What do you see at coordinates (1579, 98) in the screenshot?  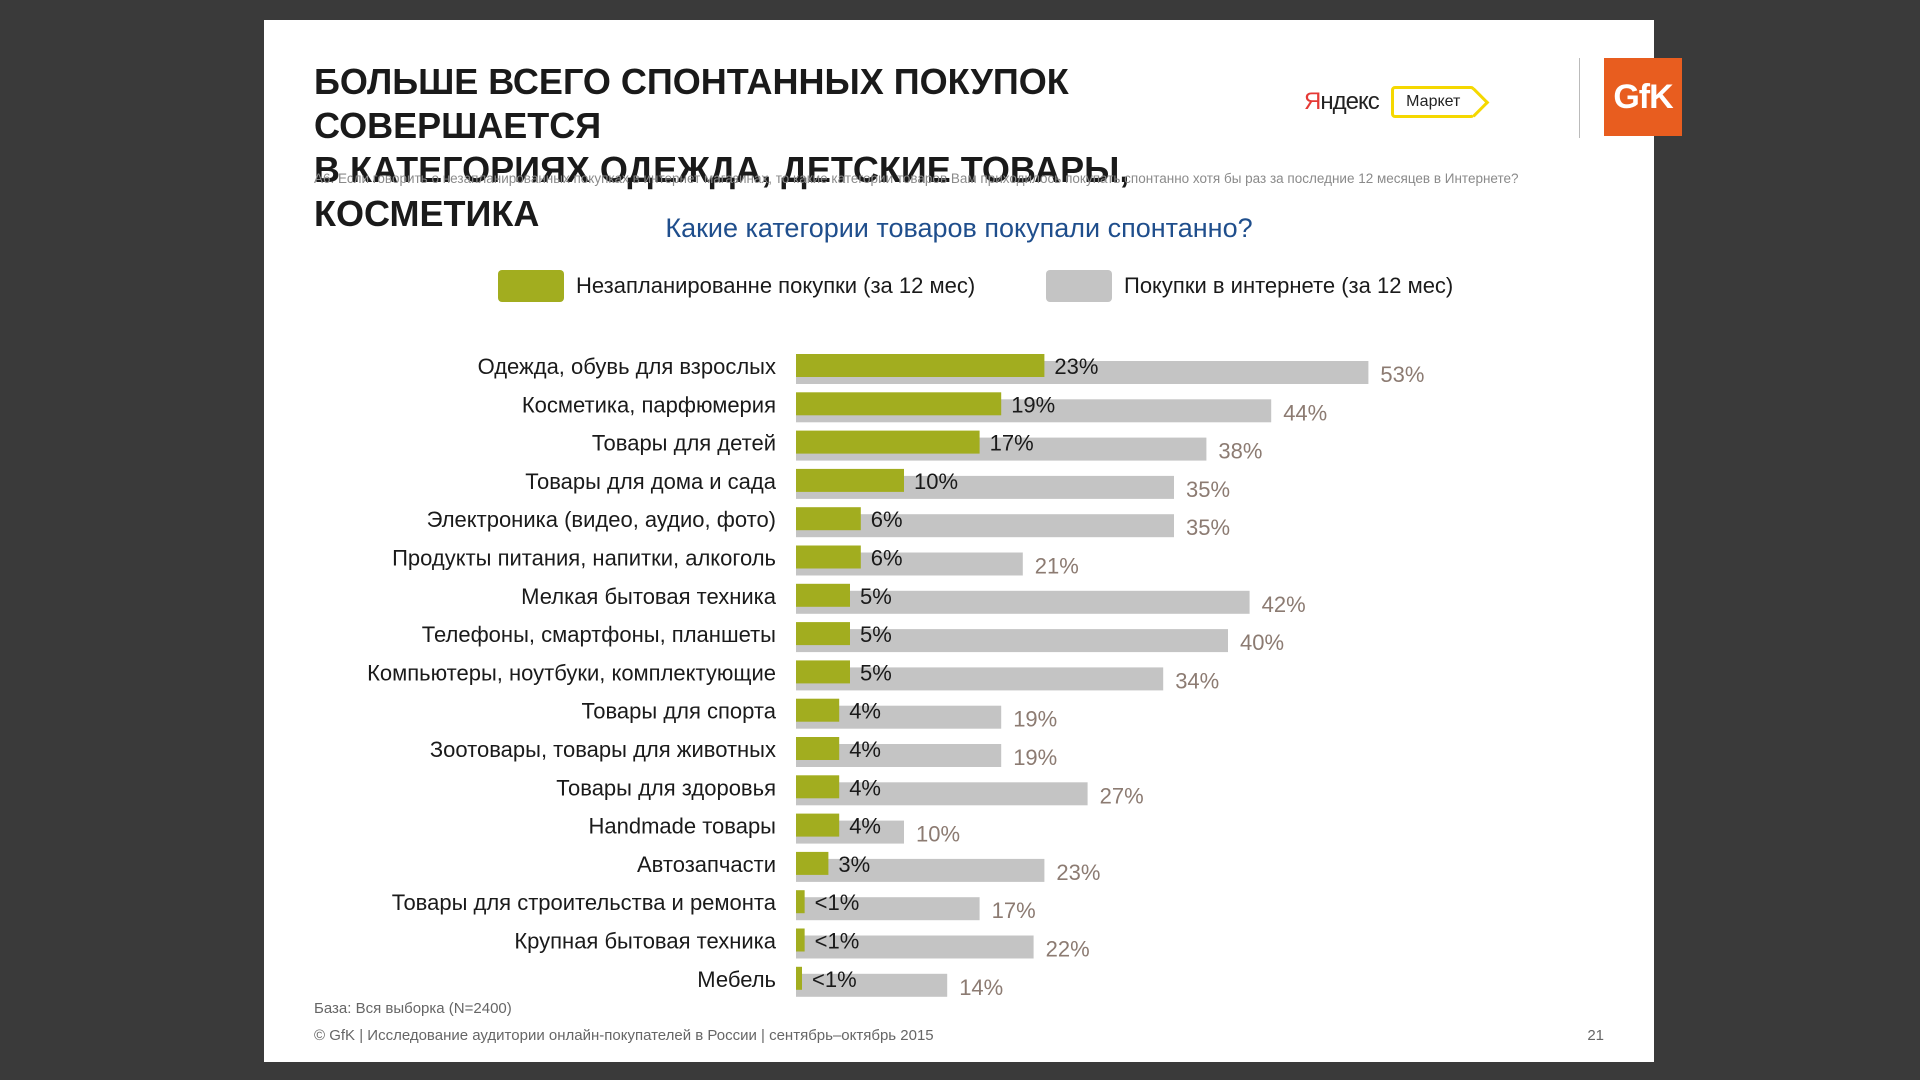 I see `logo-divider` at bounding box center [1579, 98].